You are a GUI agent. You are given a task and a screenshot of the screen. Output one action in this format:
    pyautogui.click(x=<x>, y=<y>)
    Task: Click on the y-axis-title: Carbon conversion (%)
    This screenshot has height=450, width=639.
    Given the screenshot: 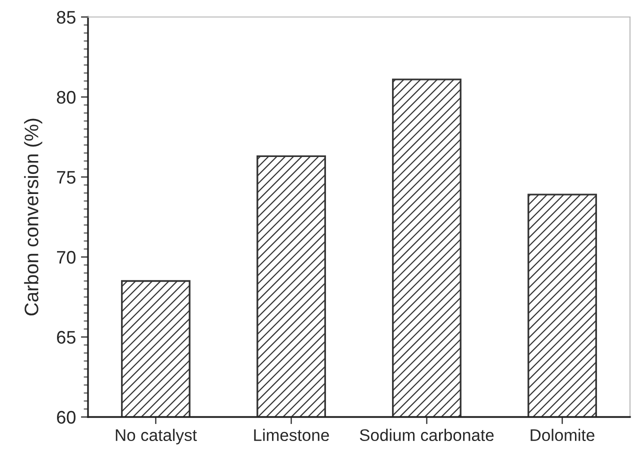 What is the action you would take?
    pyautogui.click(x=33, y=217)
    